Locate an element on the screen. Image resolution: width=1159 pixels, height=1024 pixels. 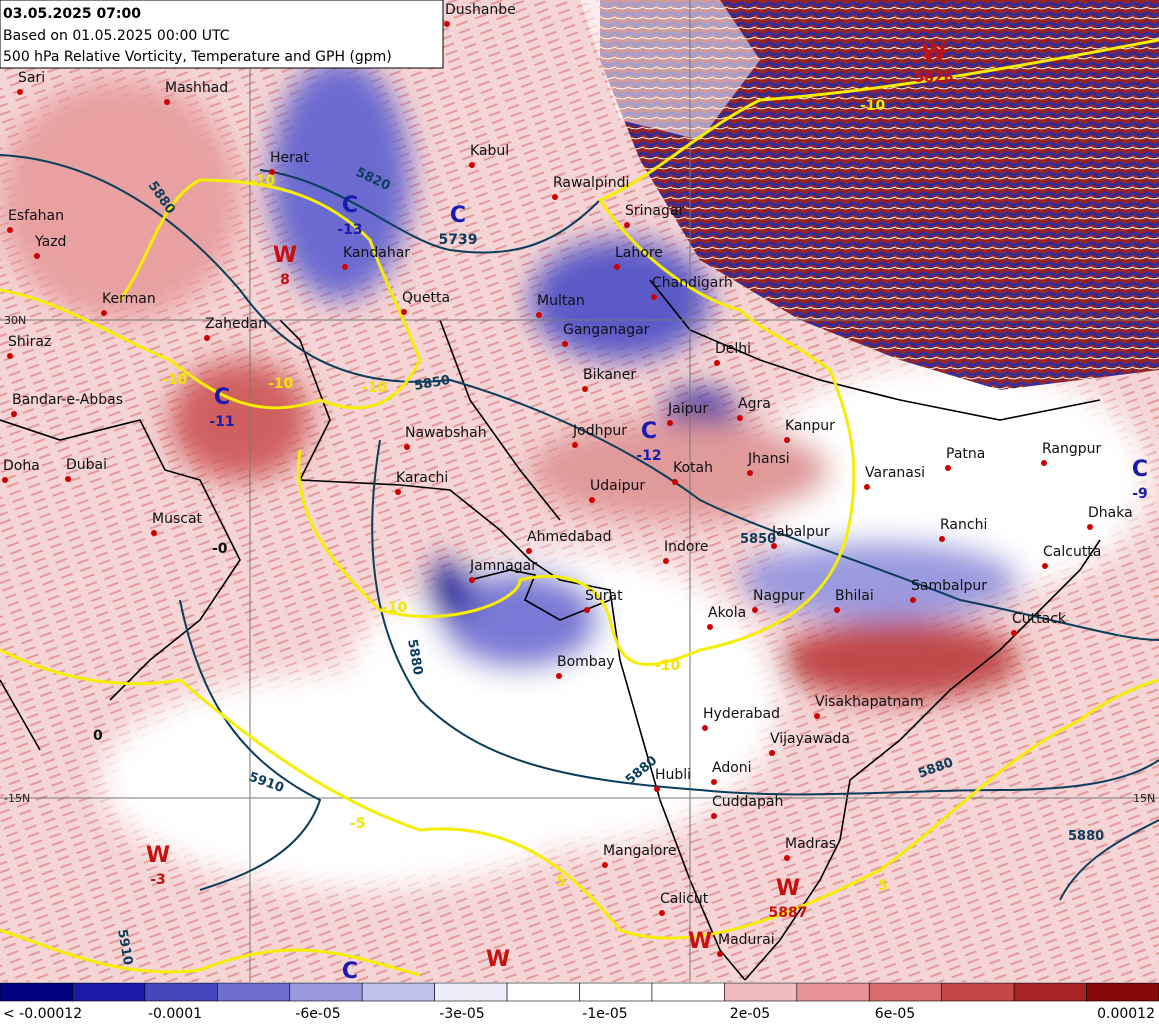
system-value: -11 is located at coordinates (221, 422).